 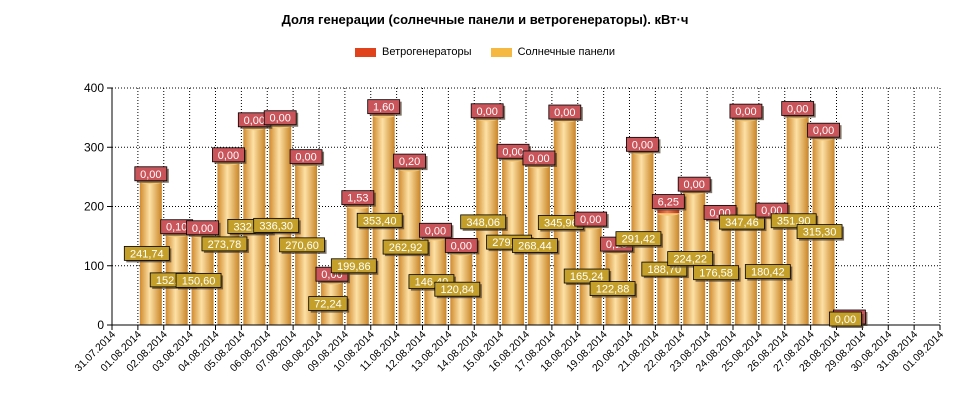 I want to click on data-label-wind: 1,60, so click(x=383, y=108).